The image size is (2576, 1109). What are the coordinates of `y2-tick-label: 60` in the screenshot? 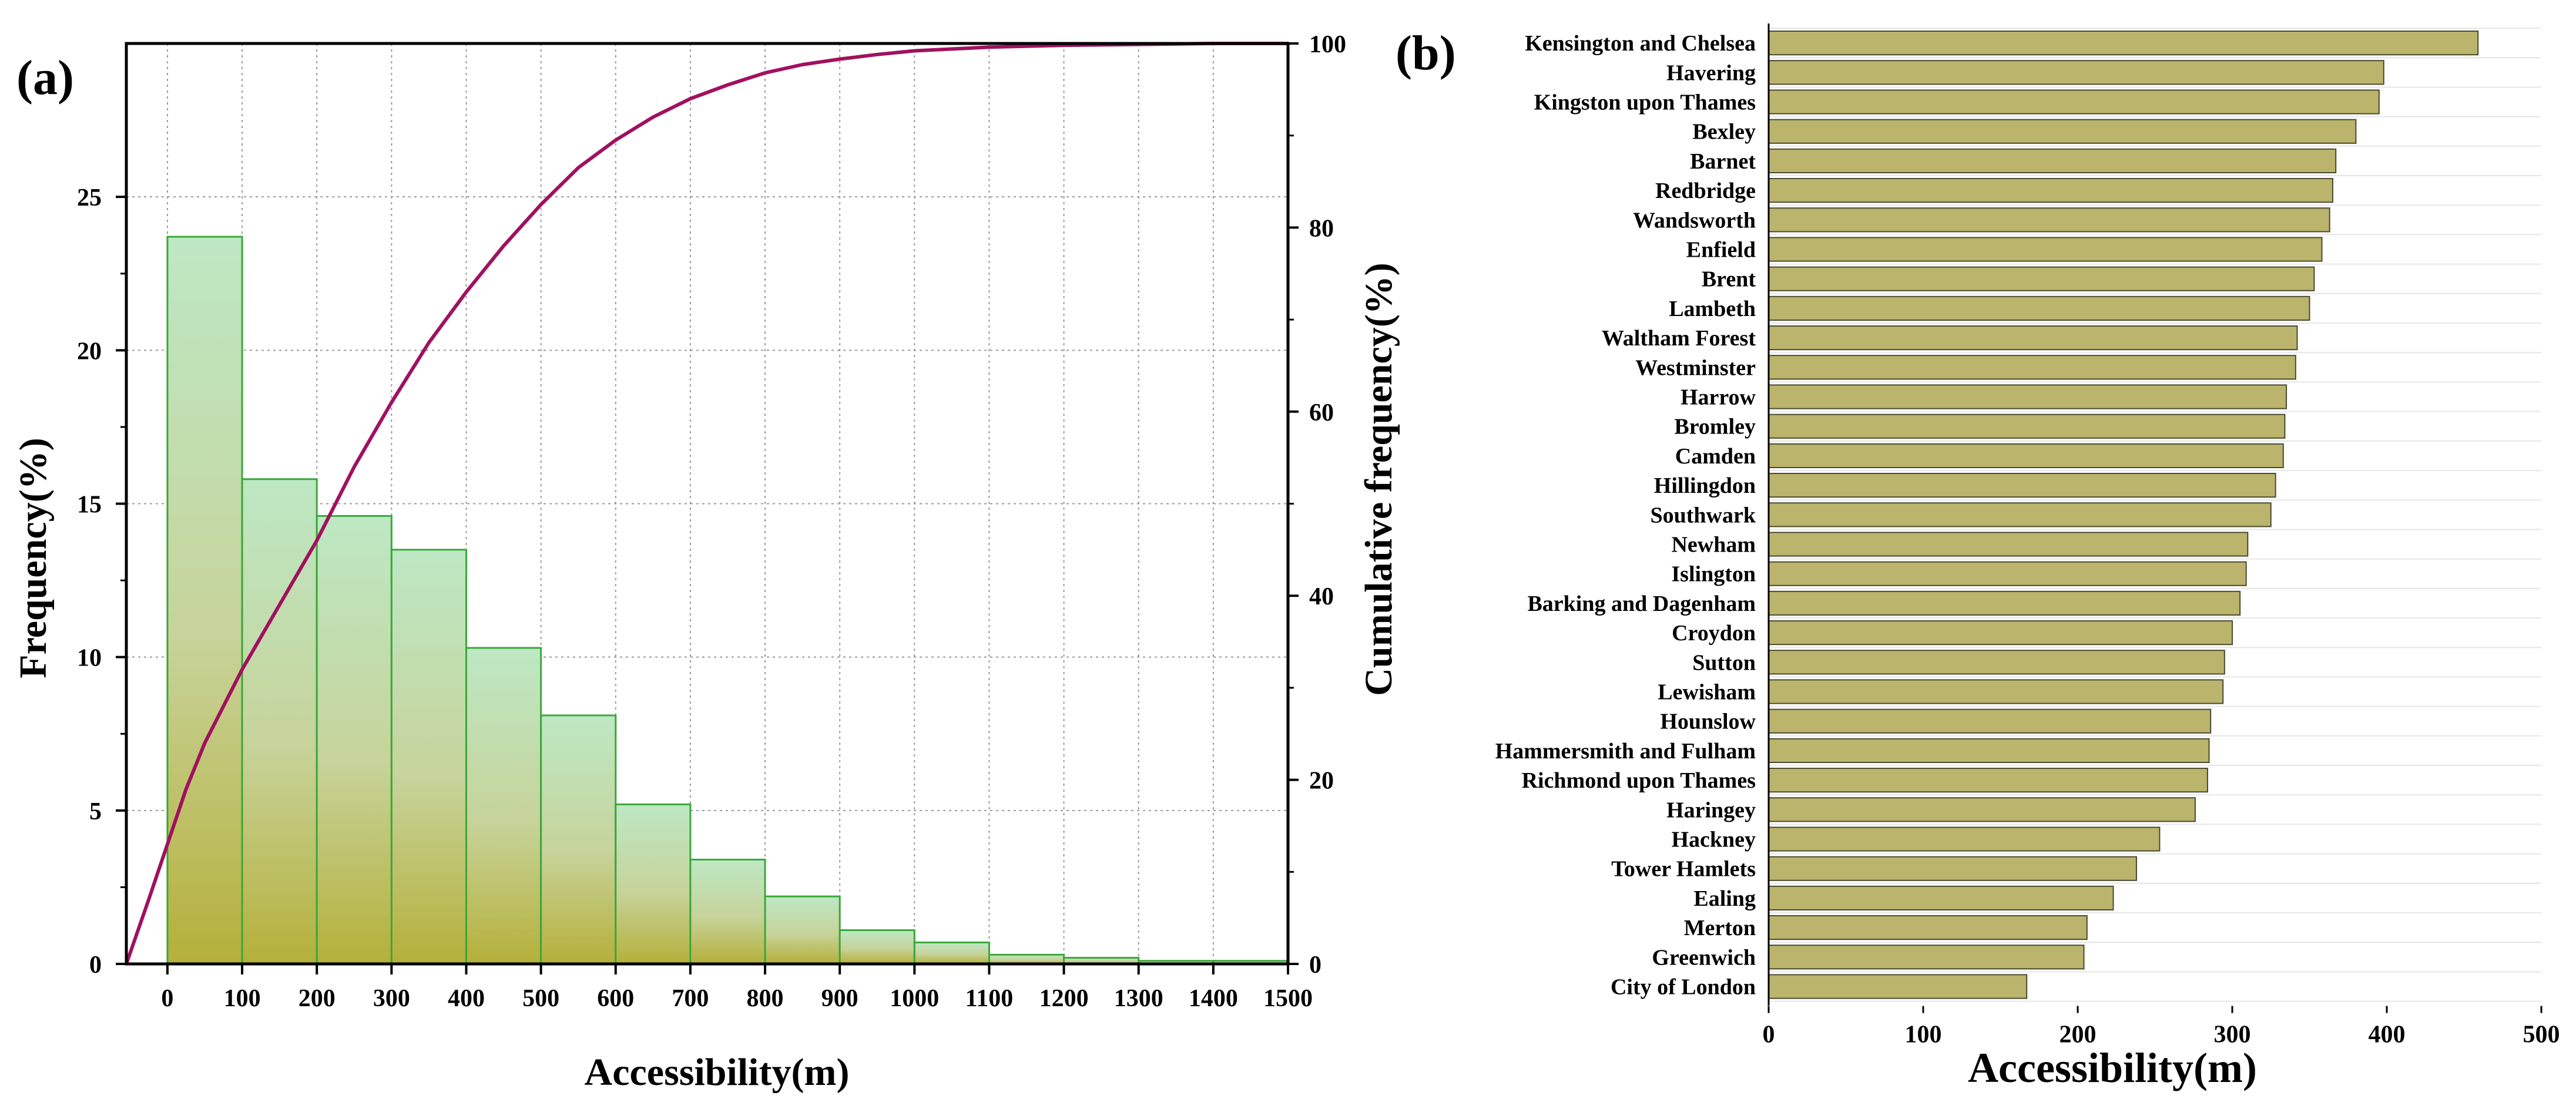 It's located at (1321, 412).